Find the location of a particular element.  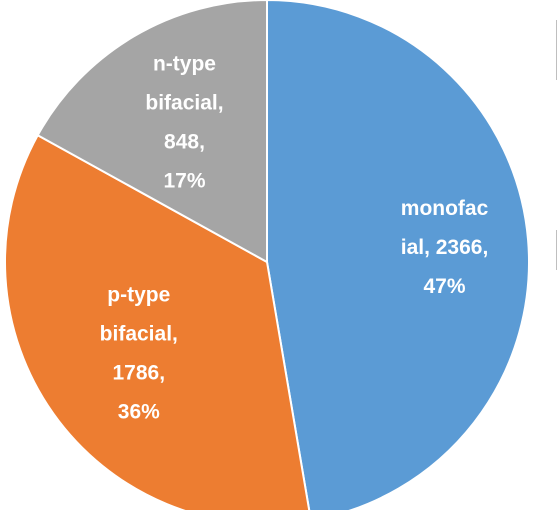

data-label-line: ial, 2366, is located at coordinates (445, 247).